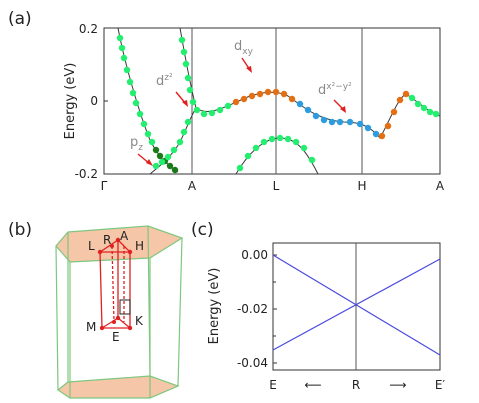  What do you see at coordinates (88, 29) in the screenshot?
I see `panel-a-ytick-0: 0.2` at bounding box center [88, 29].